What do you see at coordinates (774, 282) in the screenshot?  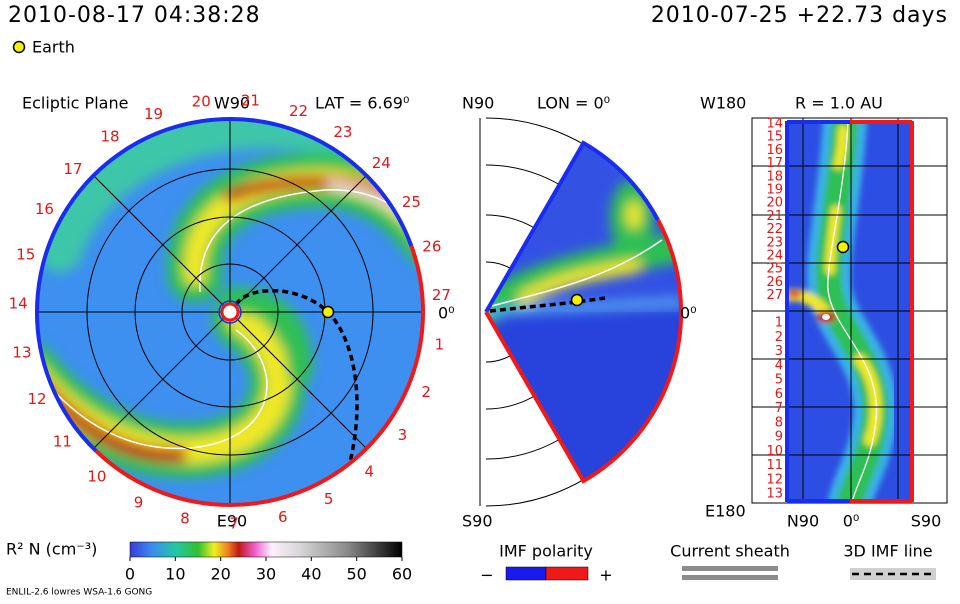 I see `day-label: 26` at bounding box center [774, 282].